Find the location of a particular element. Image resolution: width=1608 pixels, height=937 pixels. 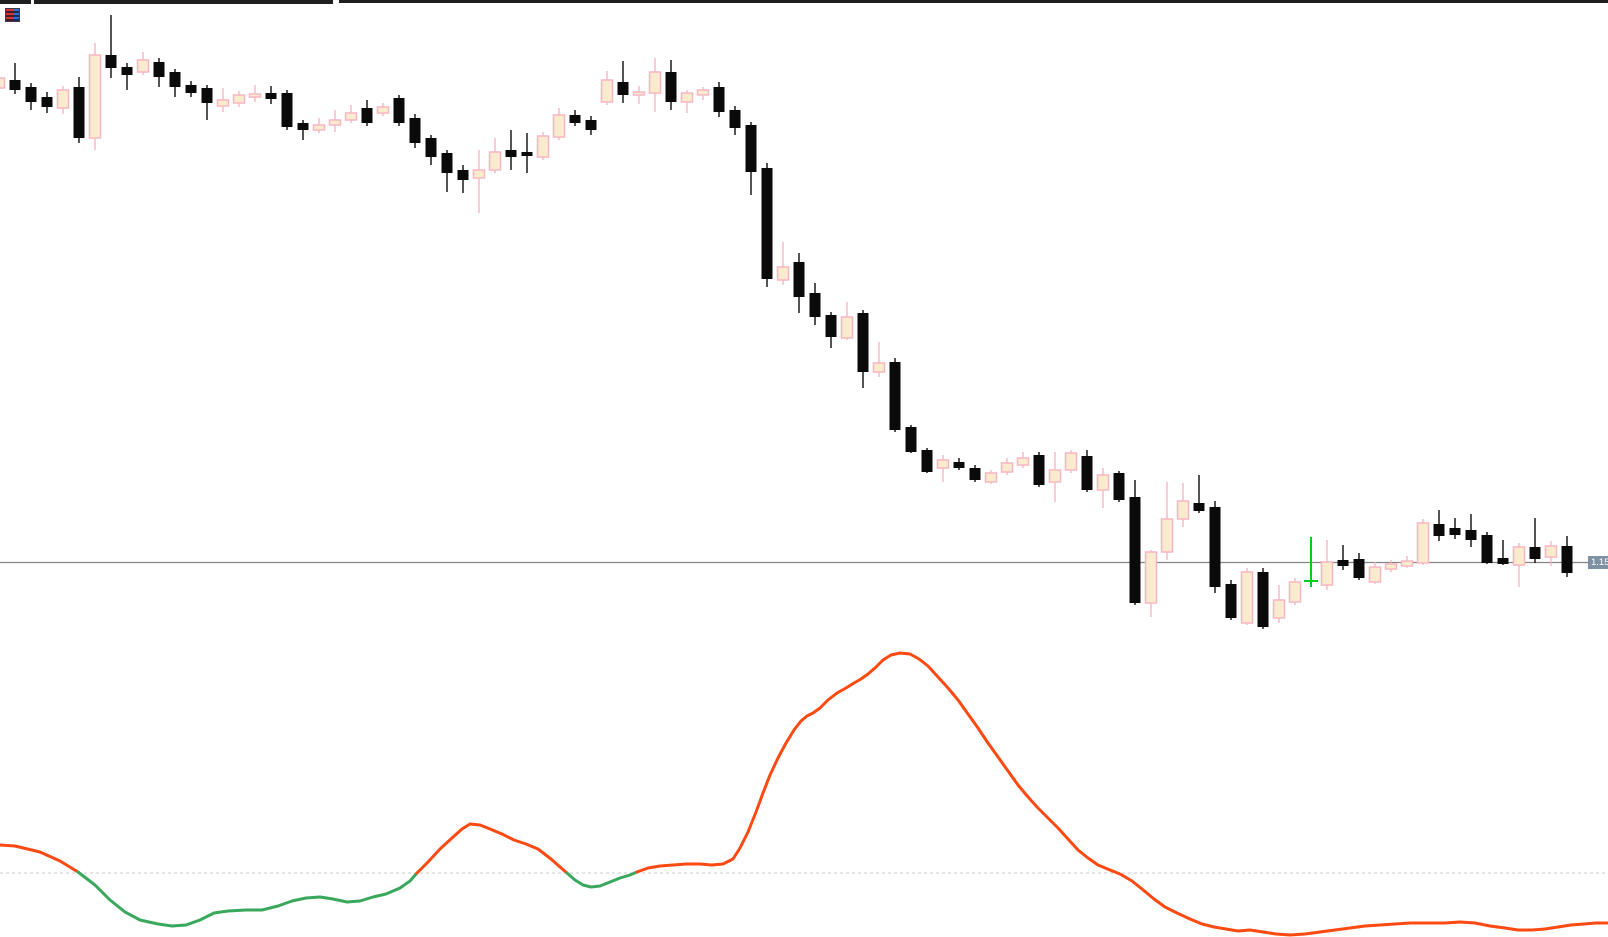

bid-price-value: 1.15 is located at coordinates (1599, 562).